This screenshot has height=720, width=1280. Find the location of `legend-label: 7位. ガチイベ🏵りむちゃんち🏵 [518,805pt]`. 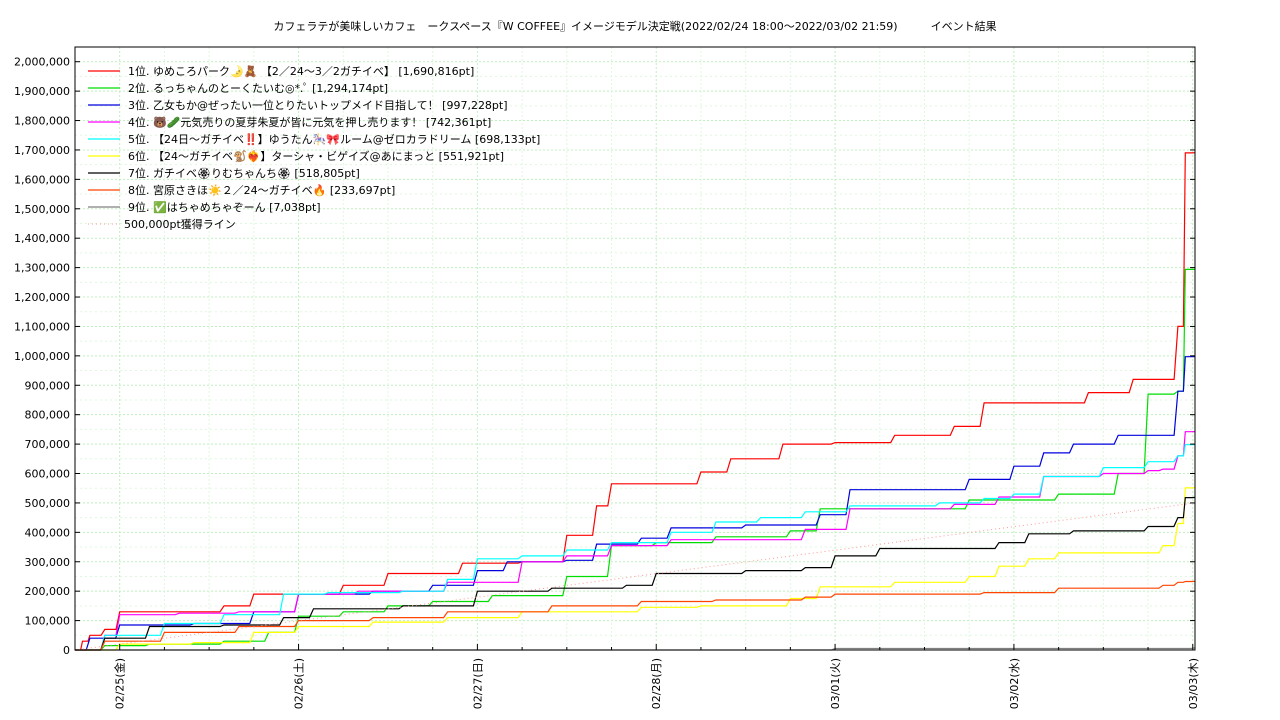

legend-label: 7位. ガチイベ🏵りむちゃんち🏵 [518,805pt] is located at coordinates (244, 173).